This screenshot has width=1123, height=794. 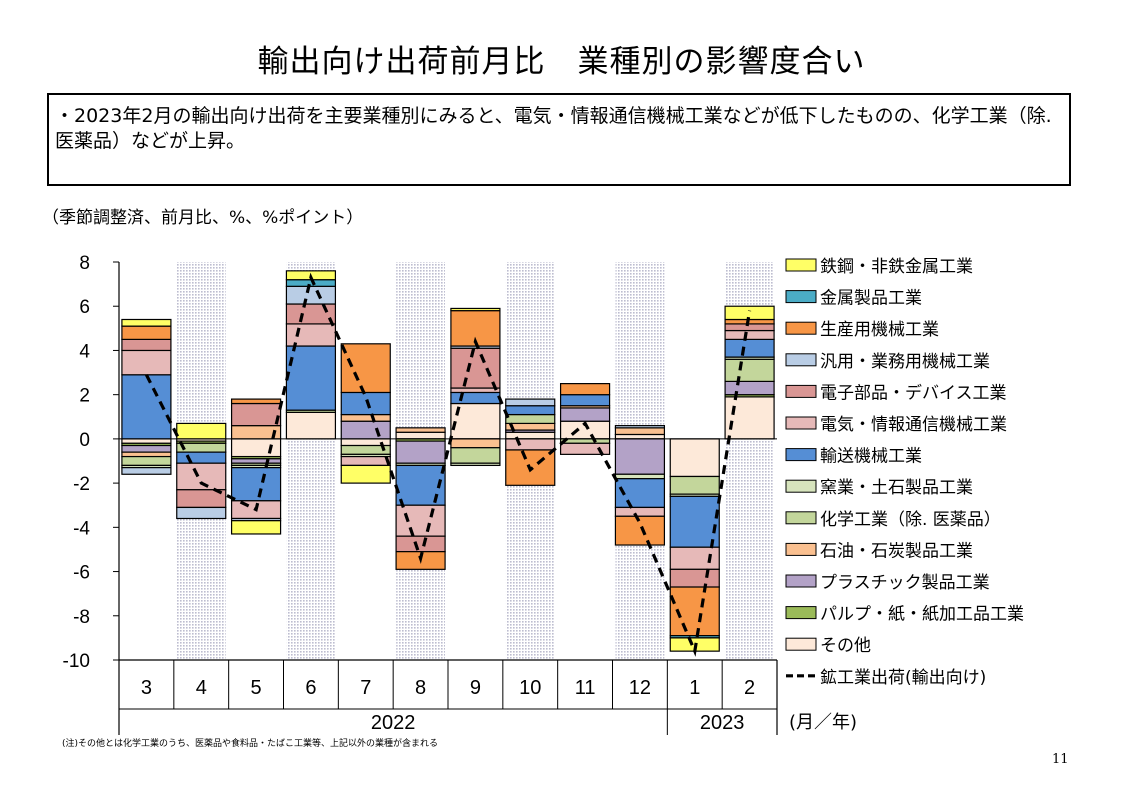 I want to click on x-tick-label: 6, so click(x=310, y=688).